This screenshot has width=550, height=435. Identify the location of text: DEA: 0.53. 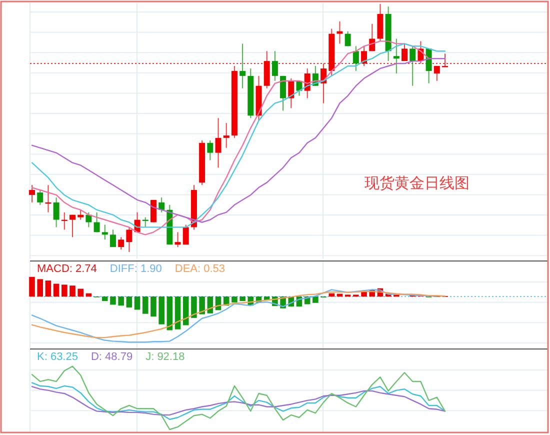
(200, 269).